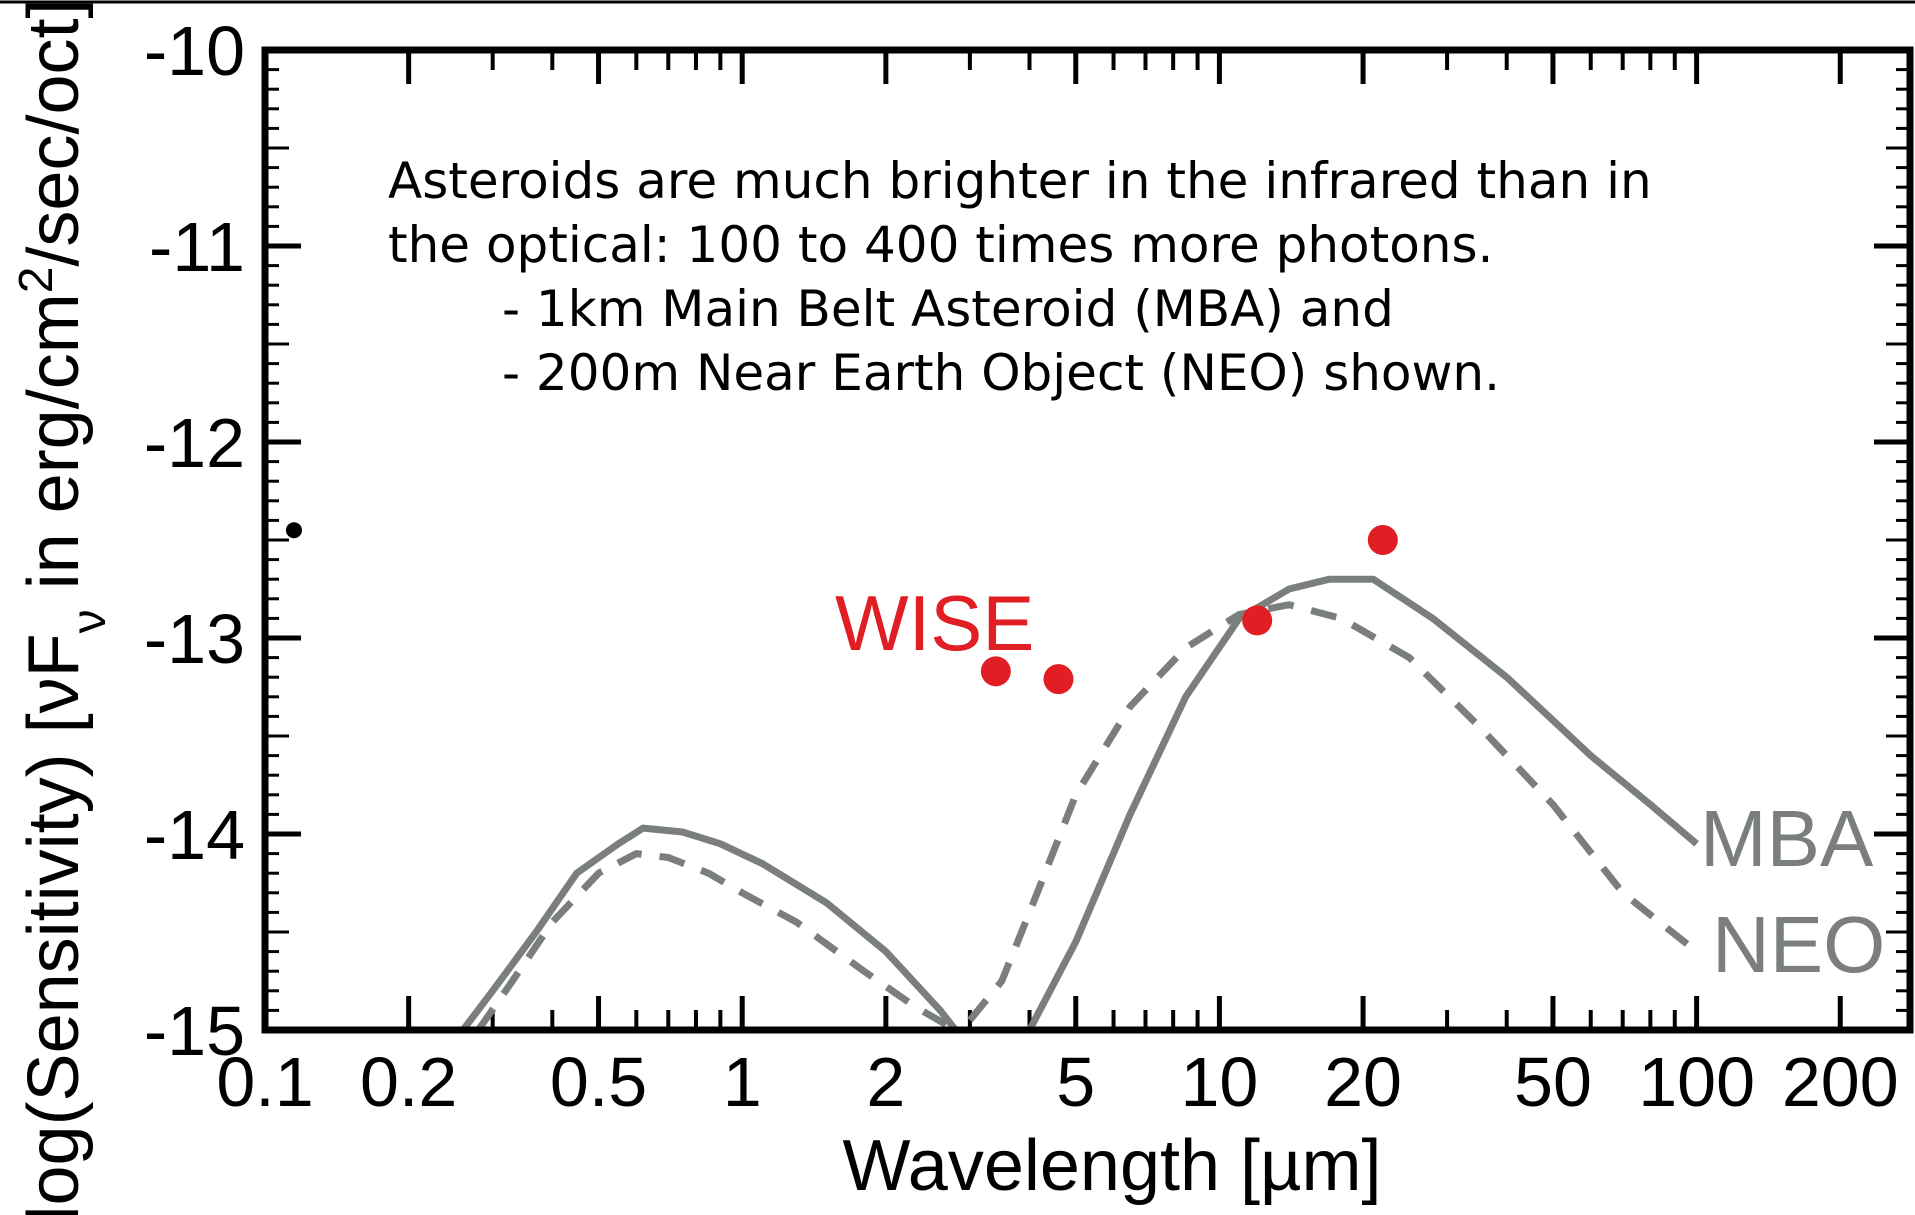  Describe the element at coordinates (948, 309) in the screenshot. I see `annotation-line-3: - 1km Main Belt Asteroid (MBA) and` at that location.